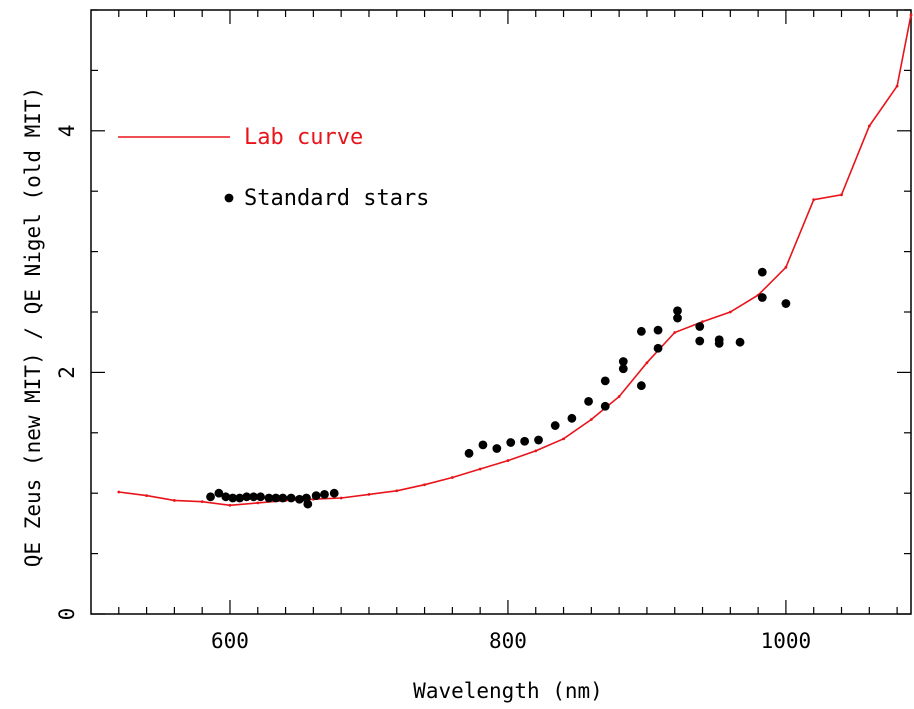 The height and width of the screenshot is (709, 914). Describe the element at coordinates (273, 168) in the screenshot. I see `legend: Lab curve Standard stars` at that location.